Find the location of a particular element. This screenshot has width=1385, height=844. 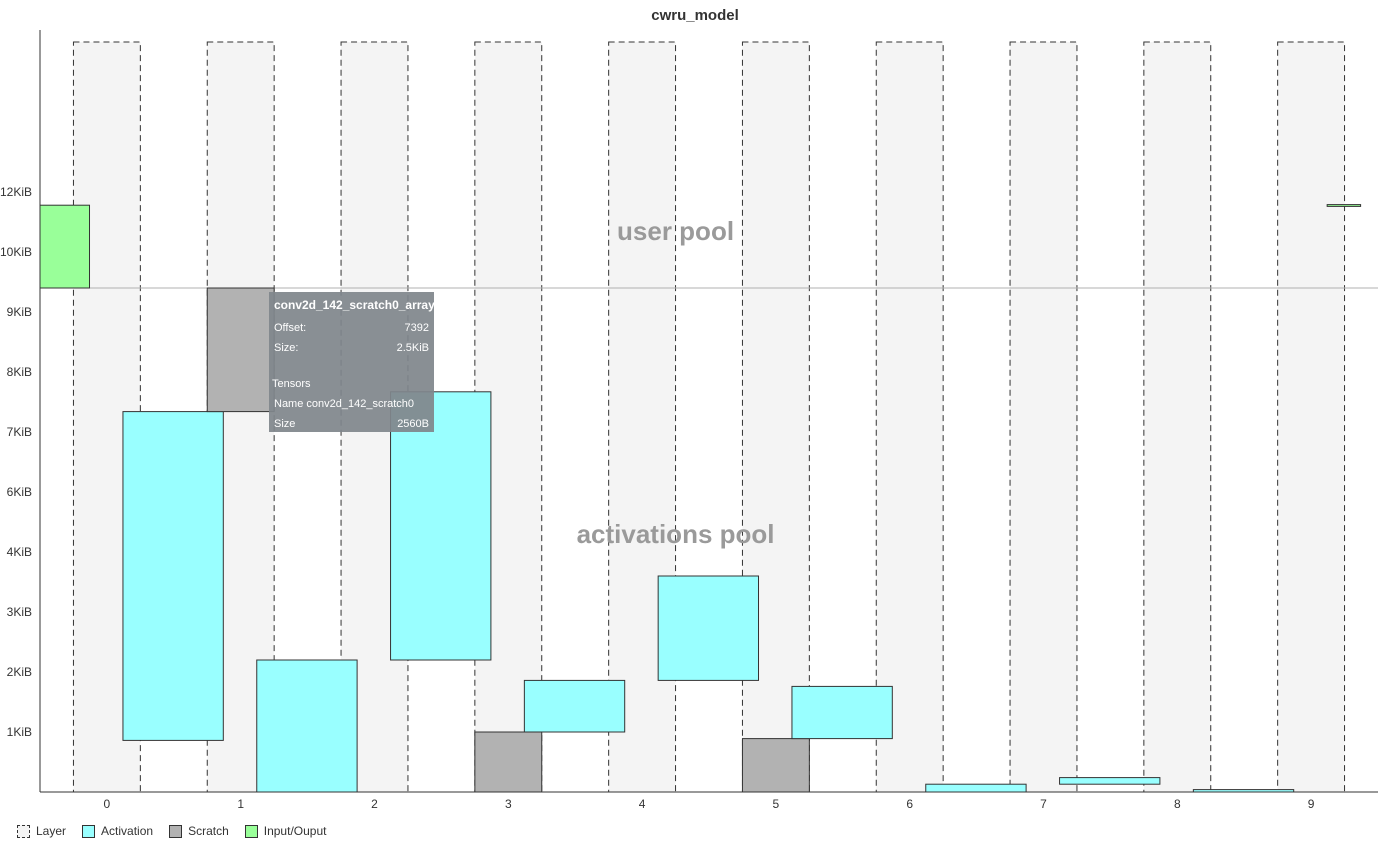

tooltip-tensor-size-value: 2560B is located at coordinates (413, 424).